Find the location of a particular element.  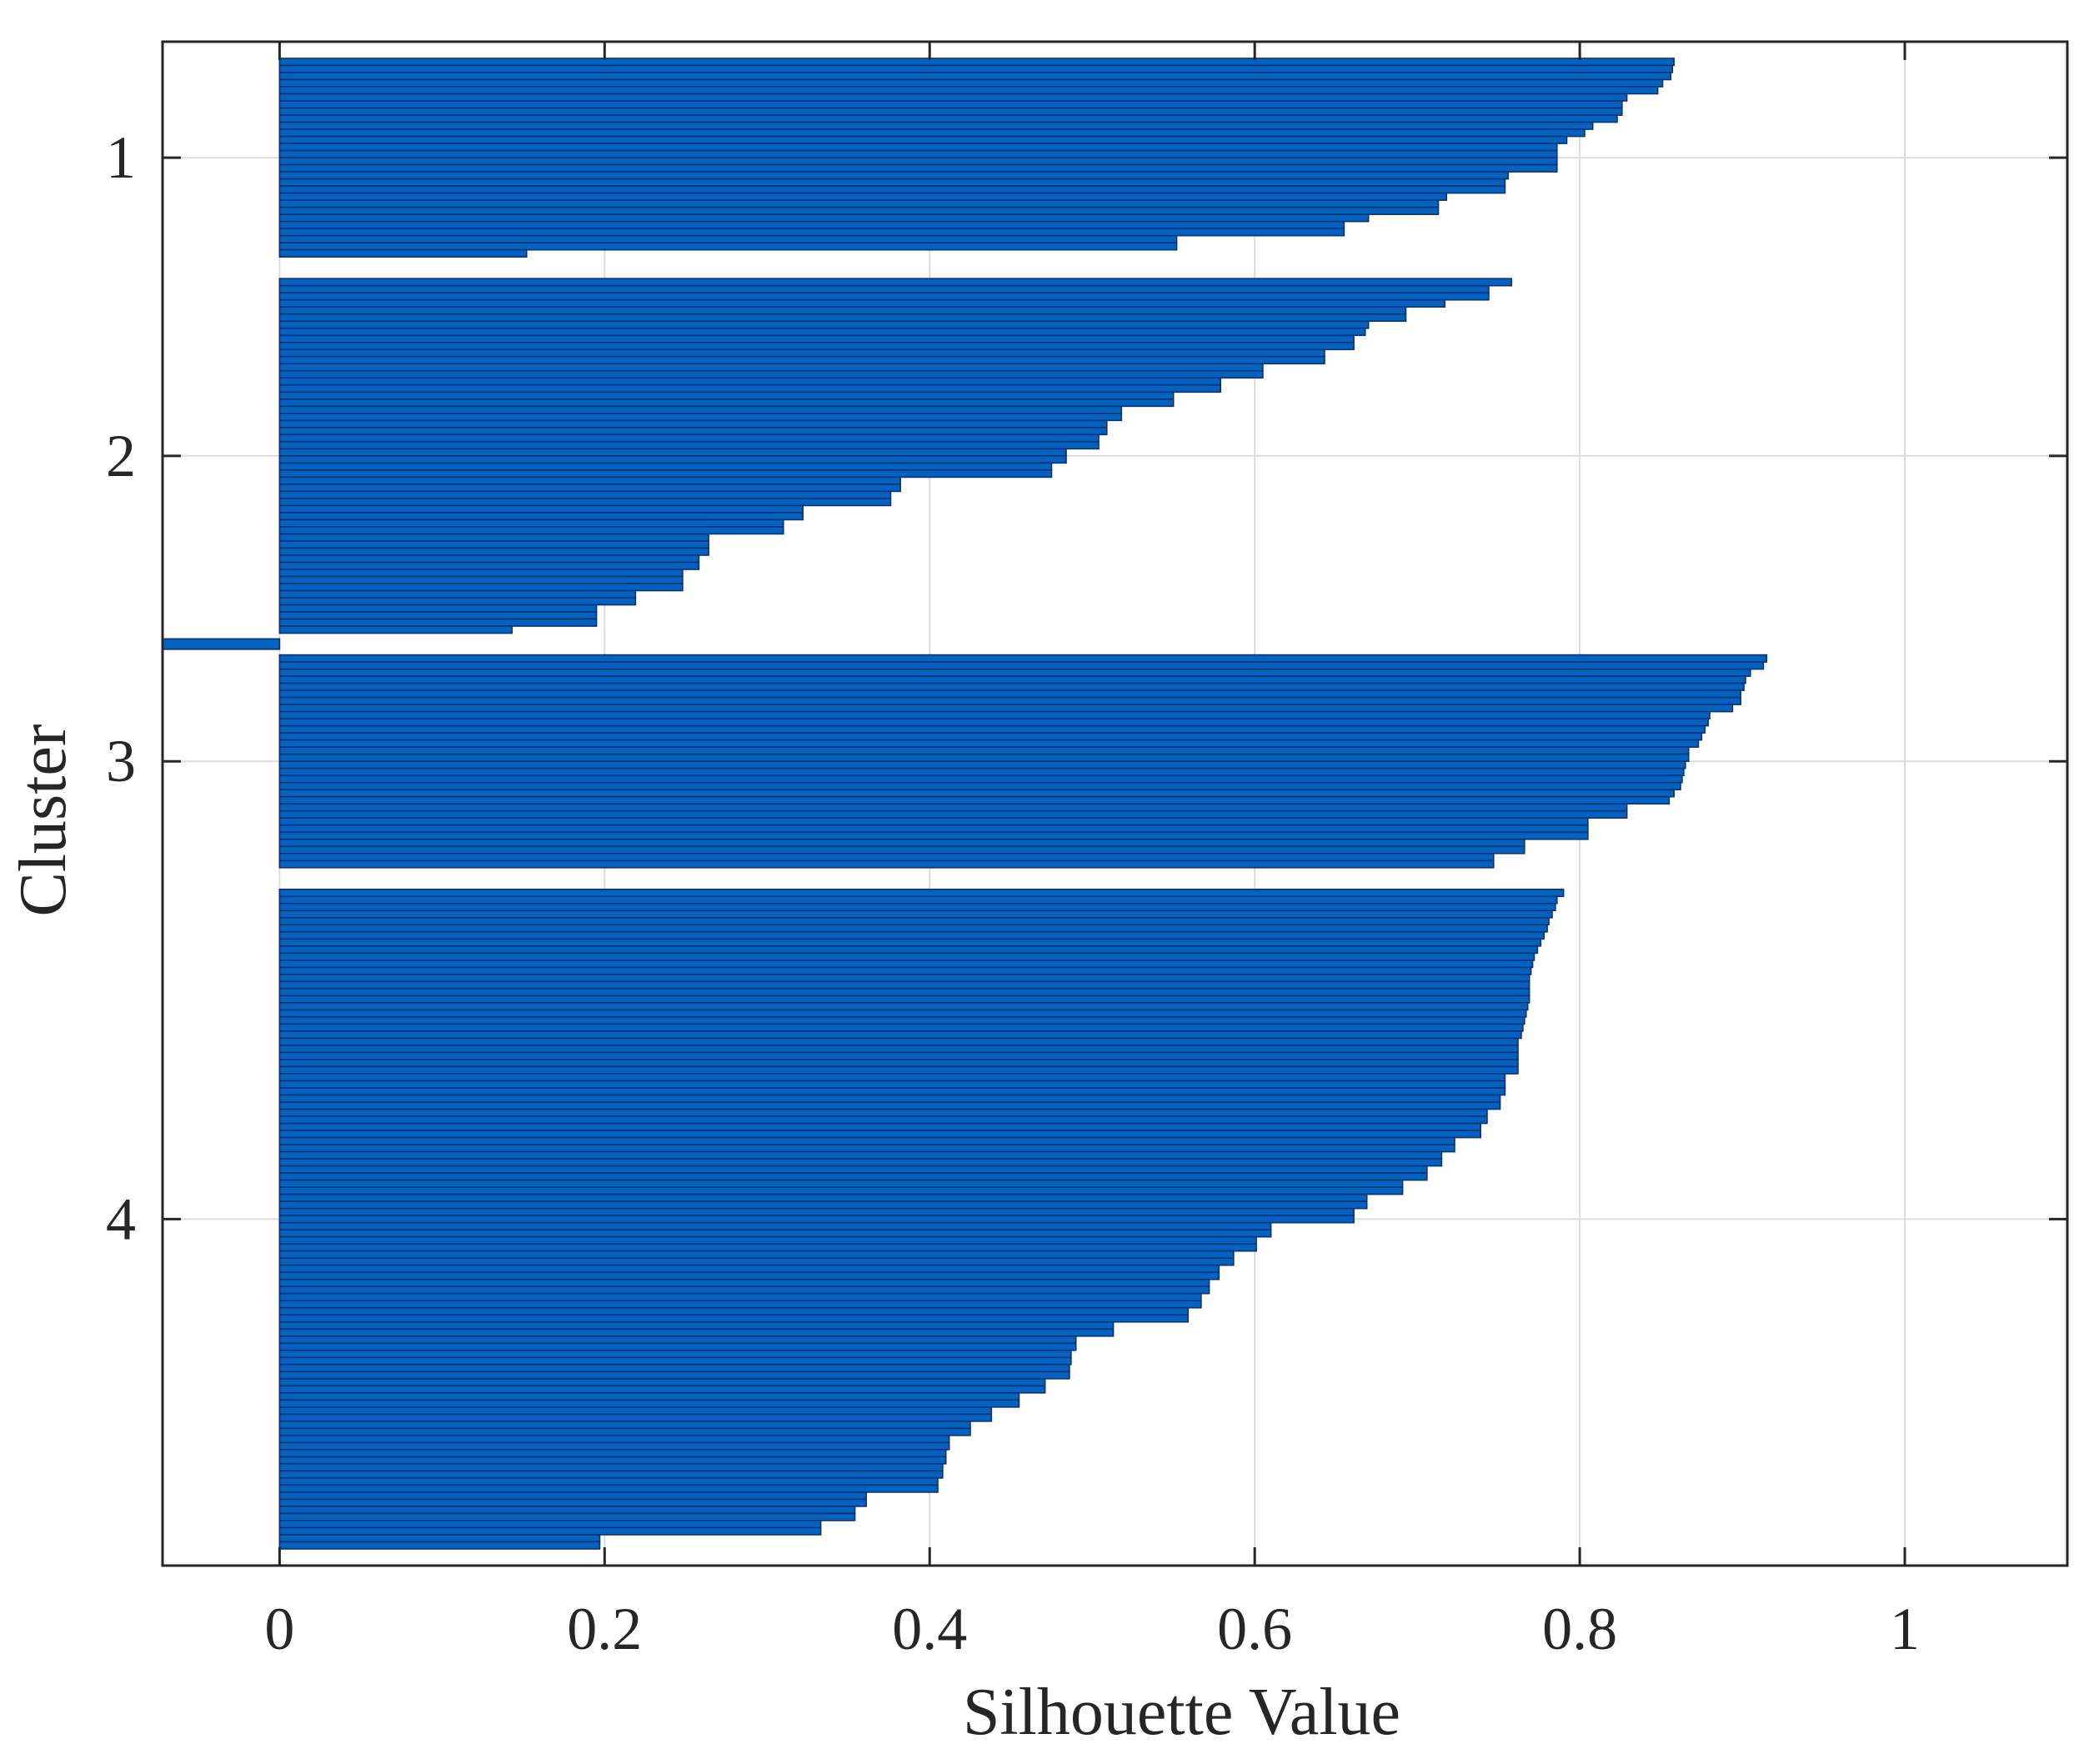

x-tick-label-1: 0.2 is located at coordinates (604, 1629).